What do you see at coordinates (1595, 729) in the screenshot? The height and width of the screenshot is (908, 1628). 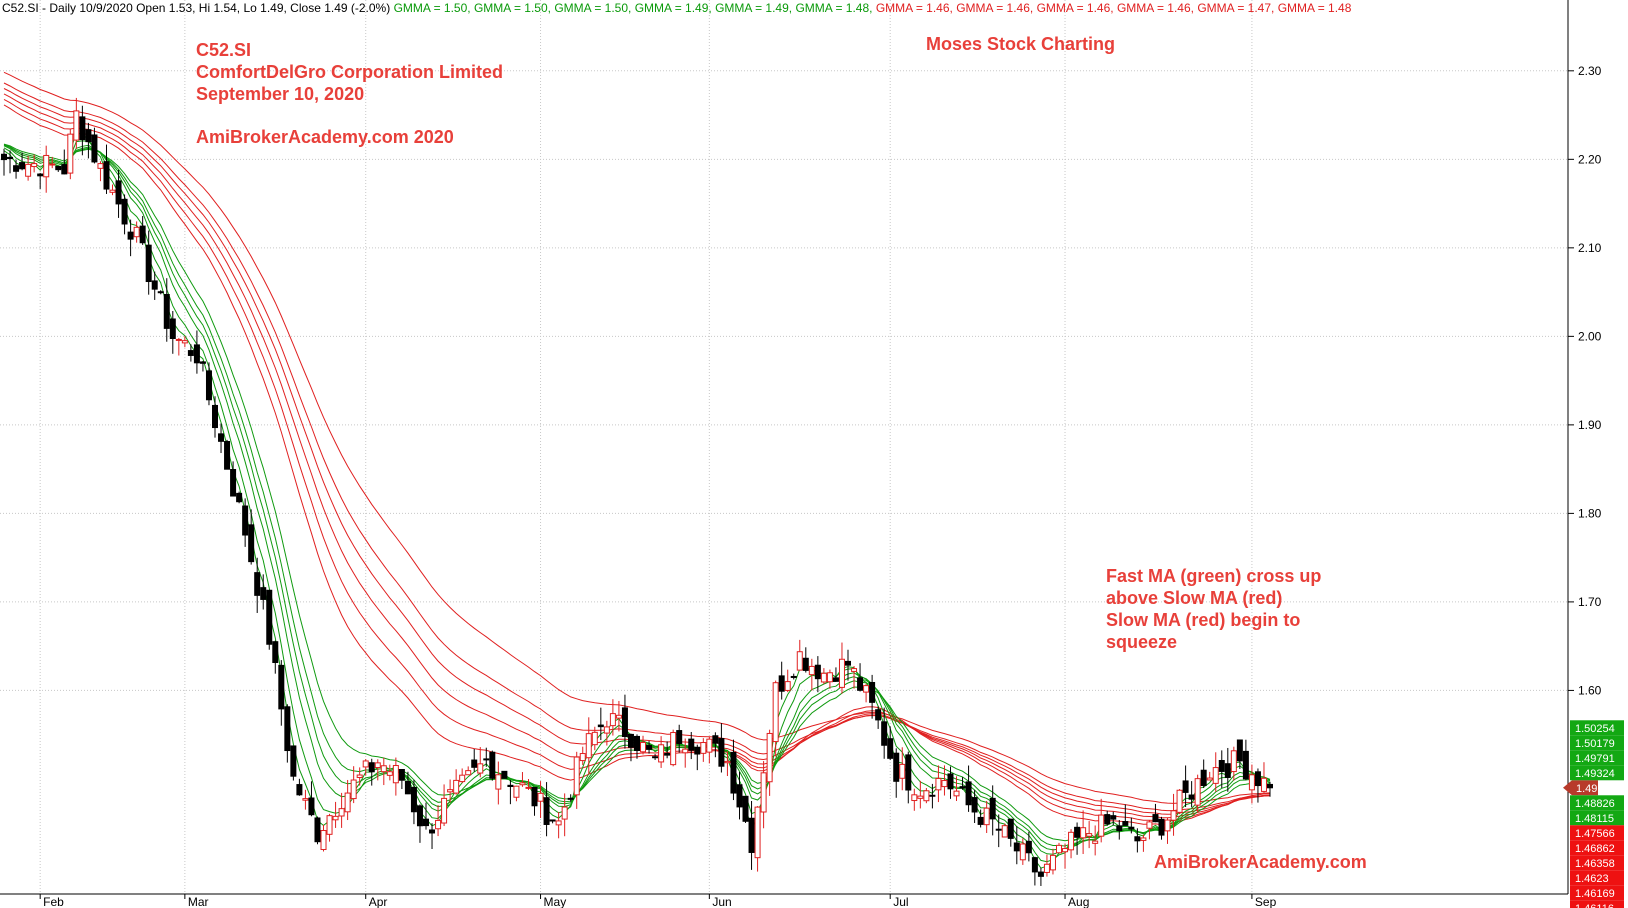 I see `price-box-label: 1.50254` at bounding box center [1595, 729].